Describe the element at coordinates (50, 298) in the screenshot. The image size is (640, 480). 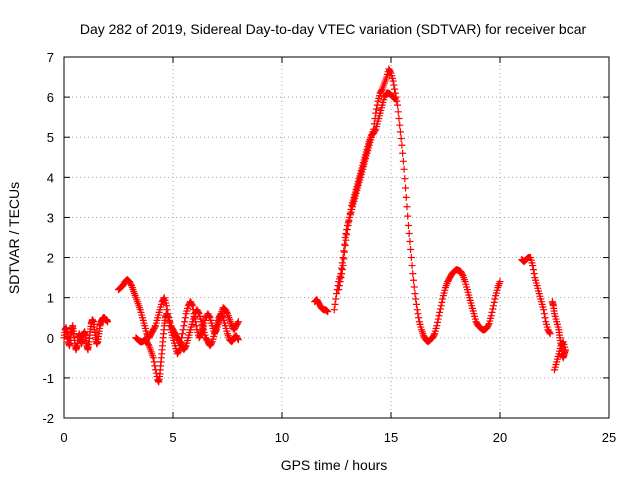
I see `y-tick-label: 1` at that location.